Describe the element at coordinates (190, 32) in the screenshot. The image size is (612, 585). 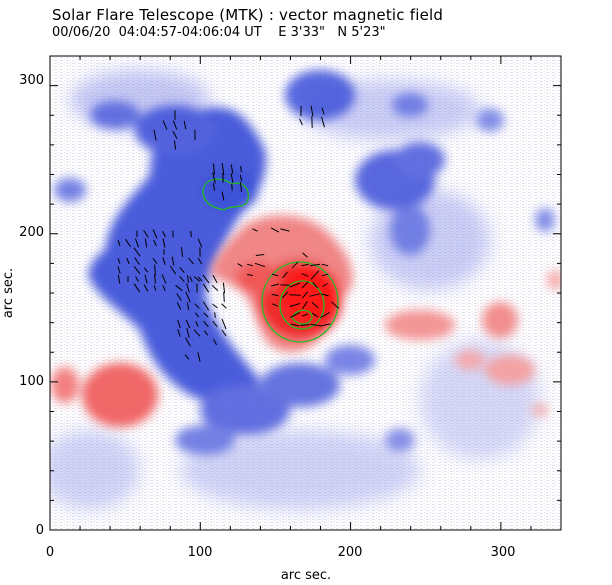
I see `observation-time-range: 04:04:57-04:06:04 UT` at that location.